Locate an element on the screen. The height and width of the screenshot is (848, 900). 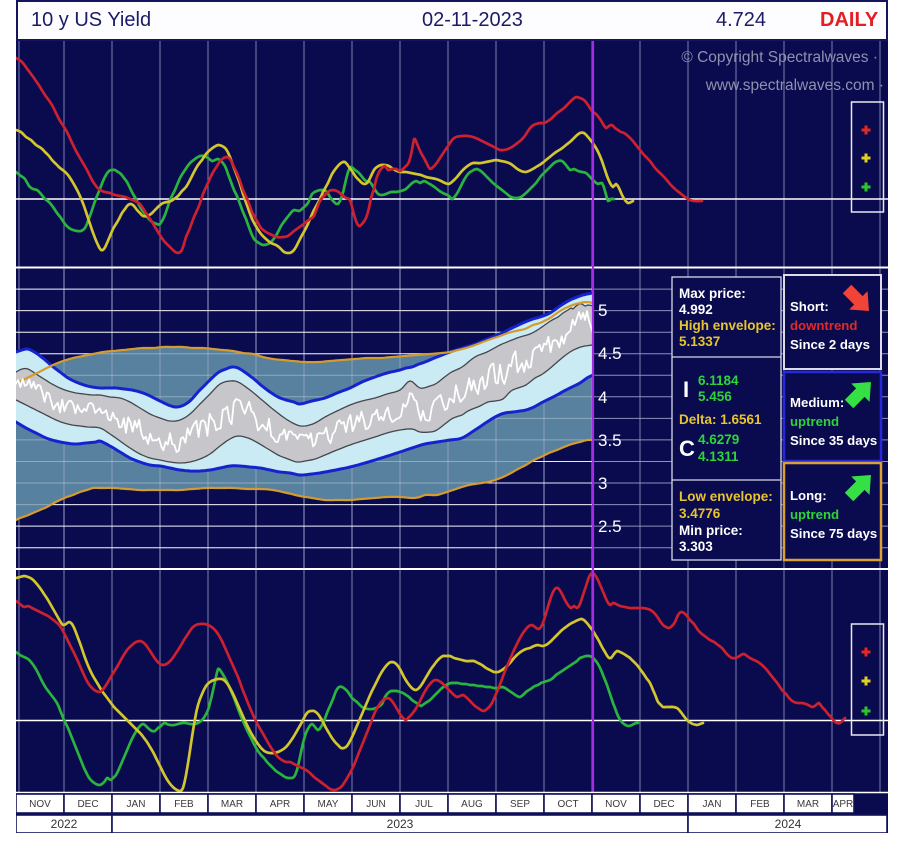
svg-text: 2.5 is located at coordinates (610, 526).